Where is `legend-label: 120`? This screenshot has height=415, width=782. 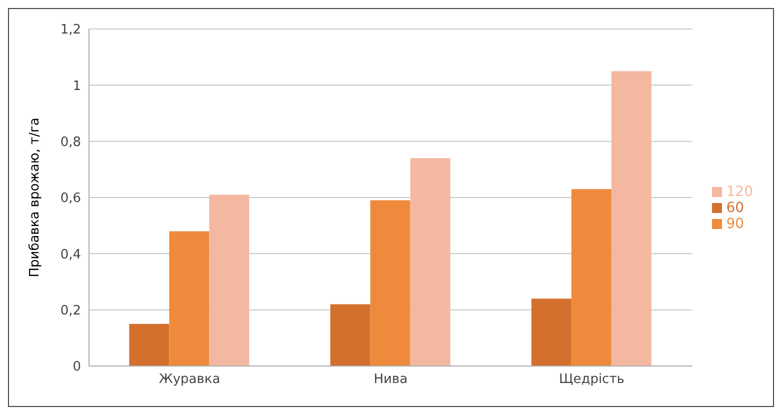 legend-label: 120 is located at coordinates (739, 192).